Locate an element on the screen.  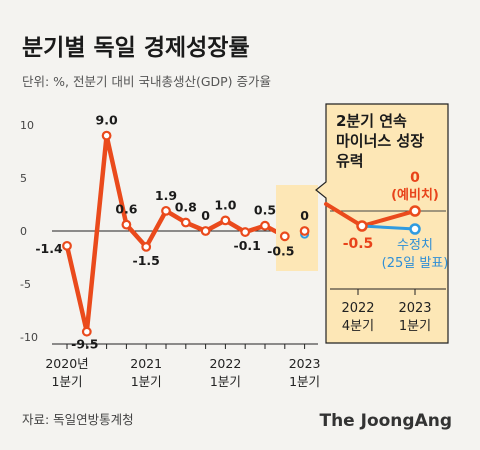
data-label: 9.0 is located at coordinates (107, 120).